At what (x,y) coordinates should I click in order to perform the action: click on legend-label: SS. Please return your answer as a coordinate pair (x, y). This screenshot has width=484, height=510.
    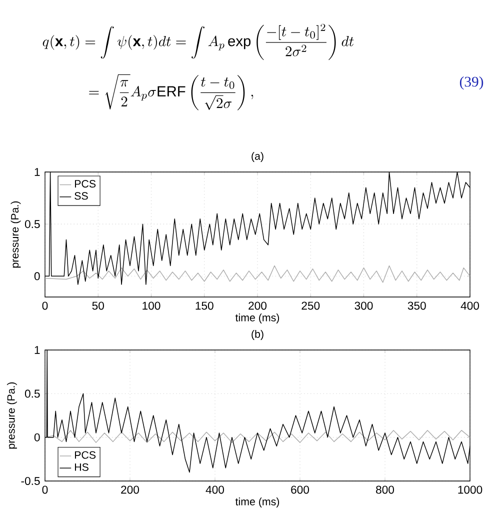
    Looking at the image, I should click on (81, 196).